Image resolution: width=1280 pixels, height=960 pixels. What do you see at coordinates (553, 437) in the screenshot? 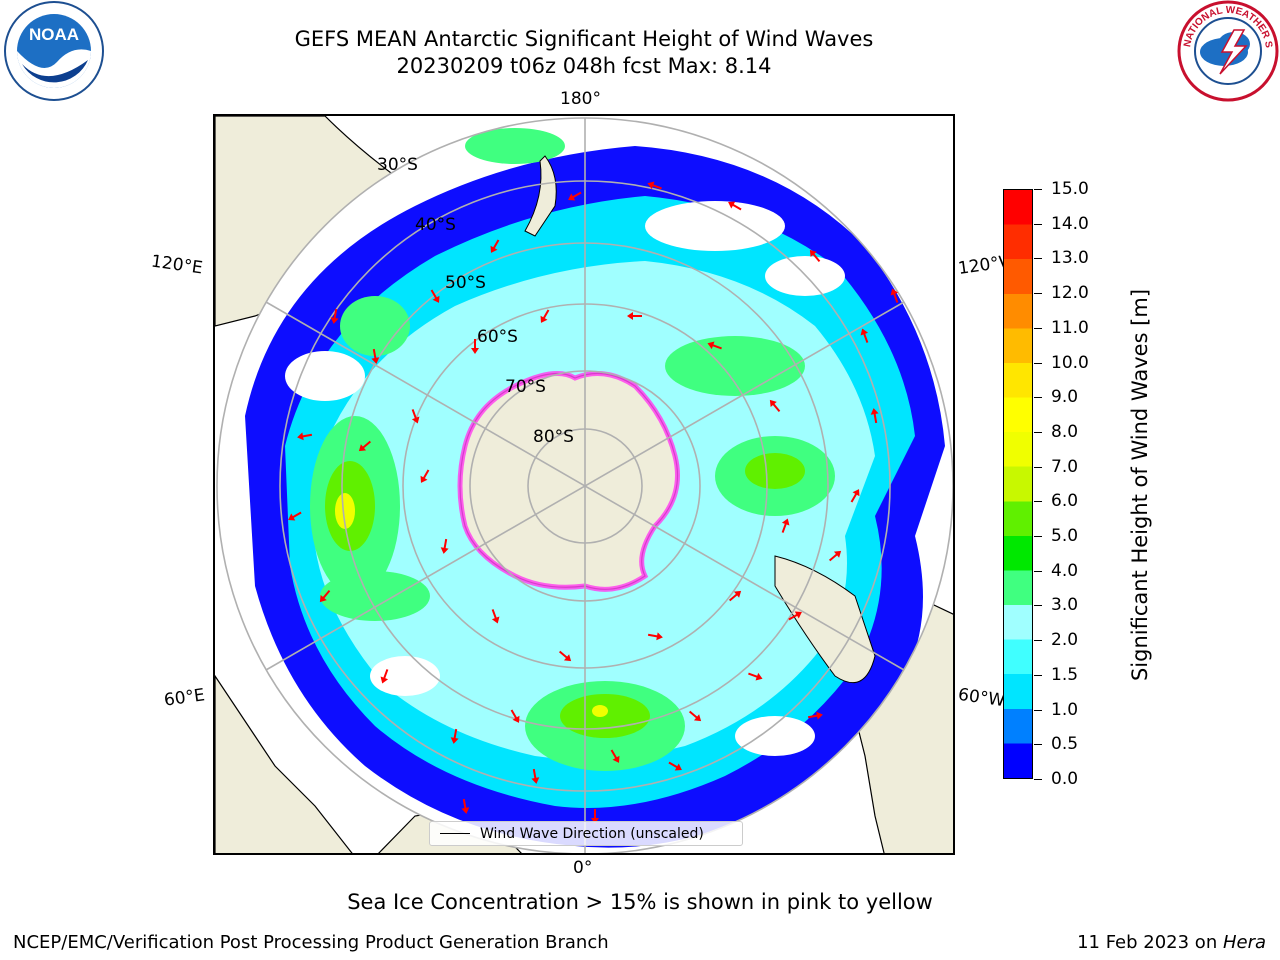
I see `lat-label-80: 80°S` at bounding box center [553, 437].